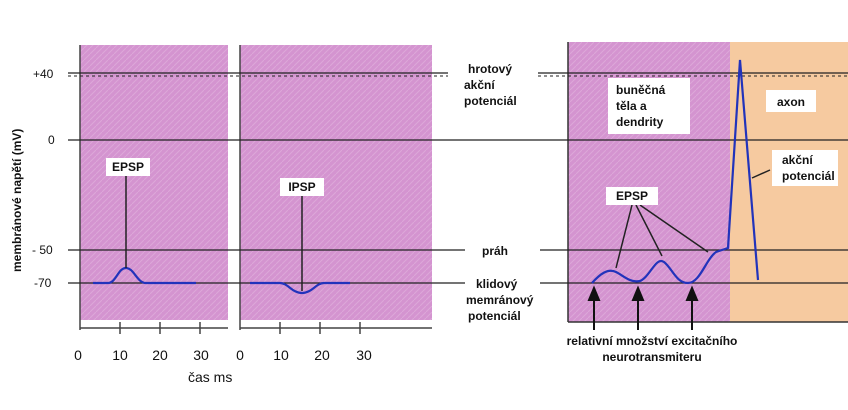 This screenshot has height=410, width=848. What do you see at coordinates (240, 355) in the screenshot?
I see `x-tick-0-b: 0` at bounding box center [240, 355].